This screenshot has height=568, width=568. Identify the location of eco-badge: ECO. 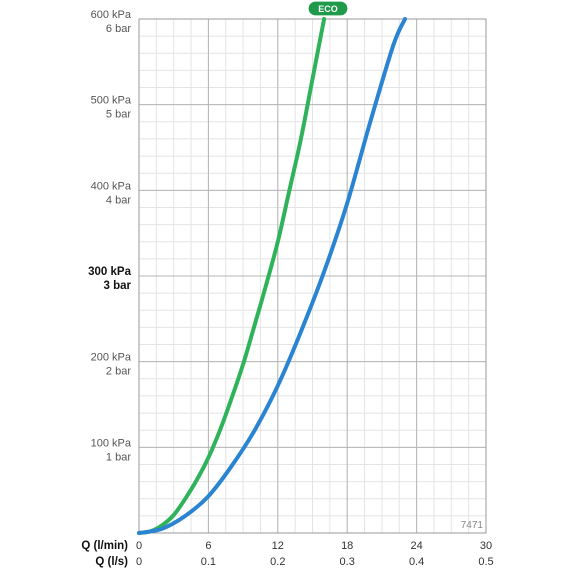
(328, 8).